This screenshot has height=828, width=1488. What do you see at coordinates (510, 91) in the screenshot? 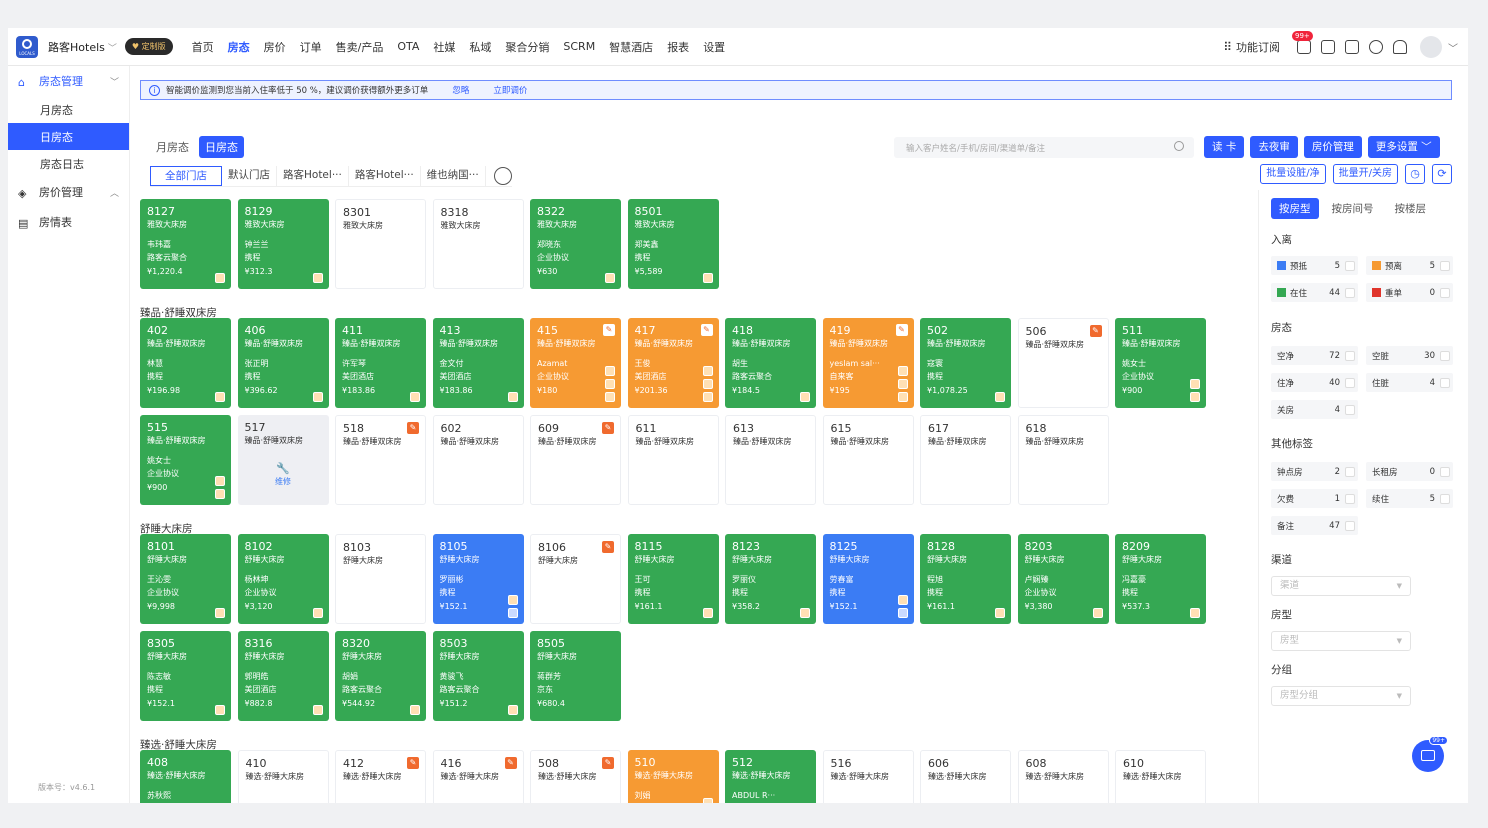
I see `alert-adjust-link: 立即调价` at bounding box center [510, 91].